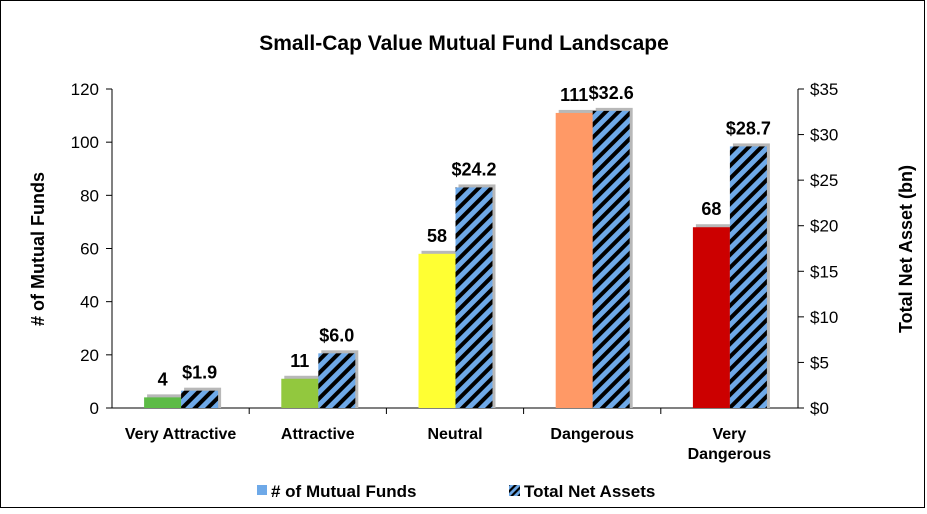  I want to click on y-tick-label: 40, so click(89, 302).